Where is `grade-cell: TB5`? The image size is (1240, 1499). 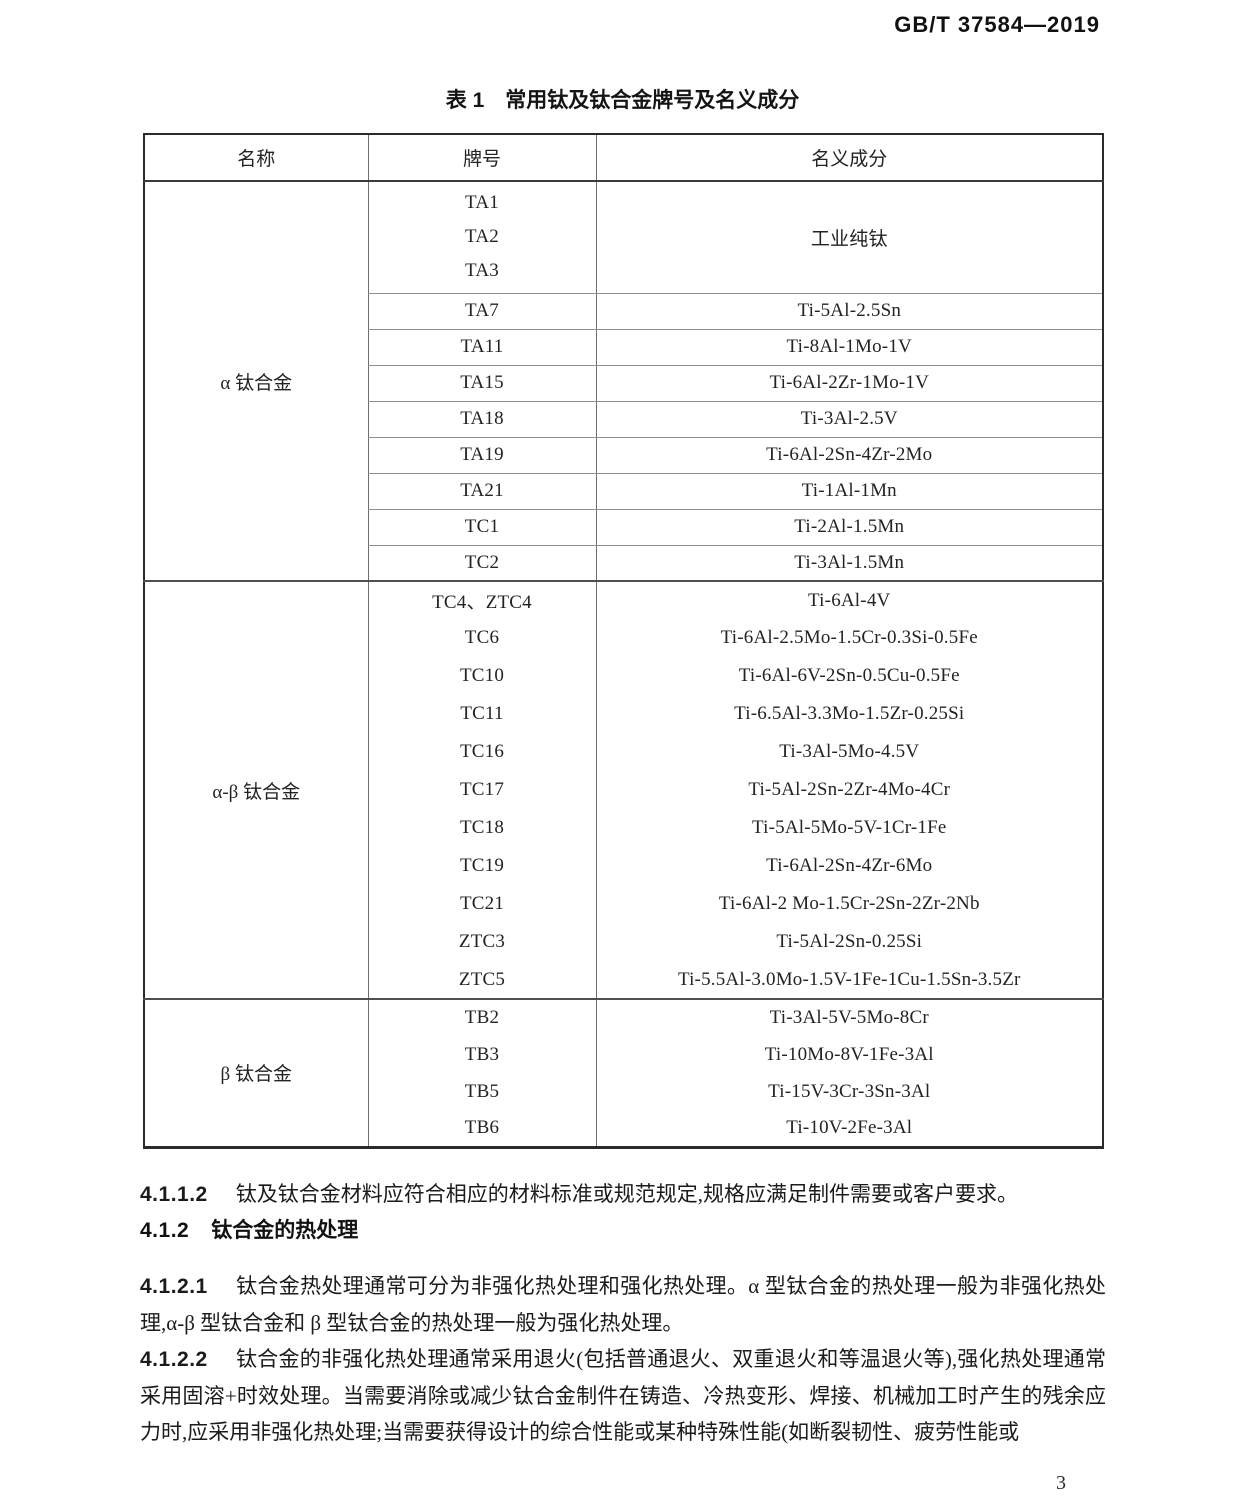
grade-cell: TB5 is located at coordinates (481, 1091).